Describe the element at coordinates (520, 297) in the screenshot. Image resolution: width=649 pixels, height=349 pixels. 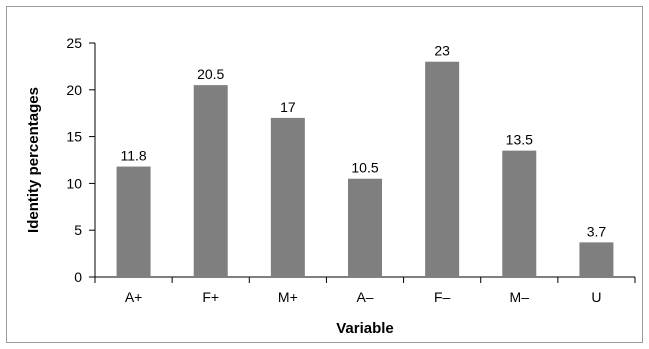
I see `x-tick-label: M–` at that location.